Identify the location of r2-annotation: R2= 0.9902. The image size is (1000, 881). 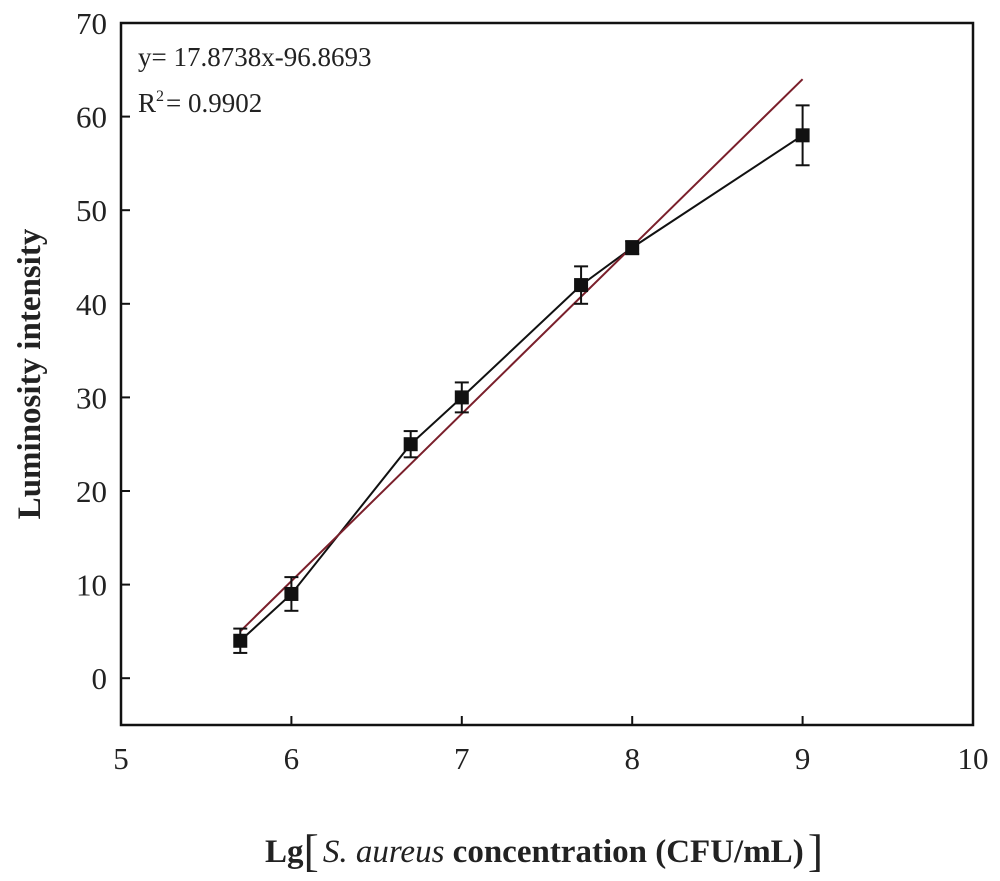
(200, 103).